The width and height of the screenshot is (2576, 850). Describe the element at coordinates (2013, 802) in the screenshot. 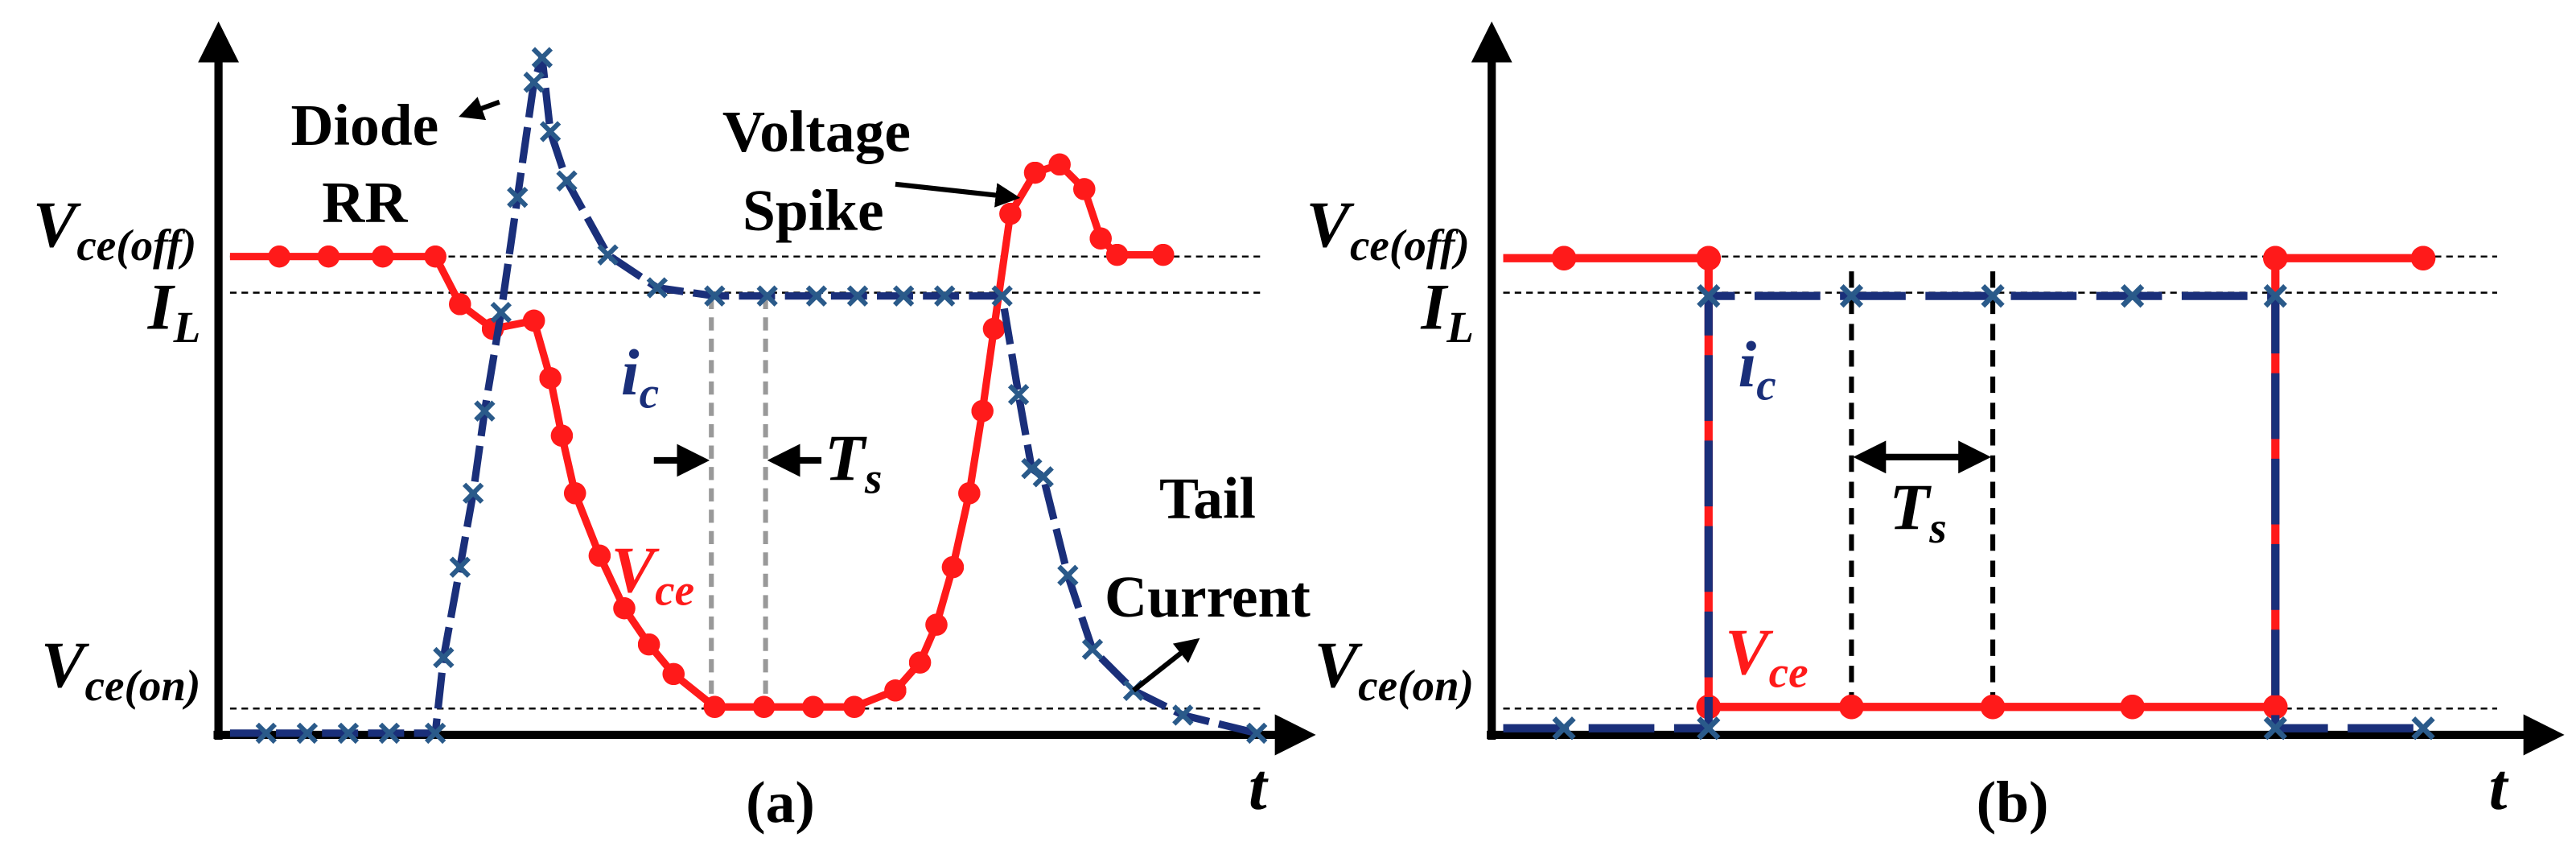

I see `caption: (b)` at that location.